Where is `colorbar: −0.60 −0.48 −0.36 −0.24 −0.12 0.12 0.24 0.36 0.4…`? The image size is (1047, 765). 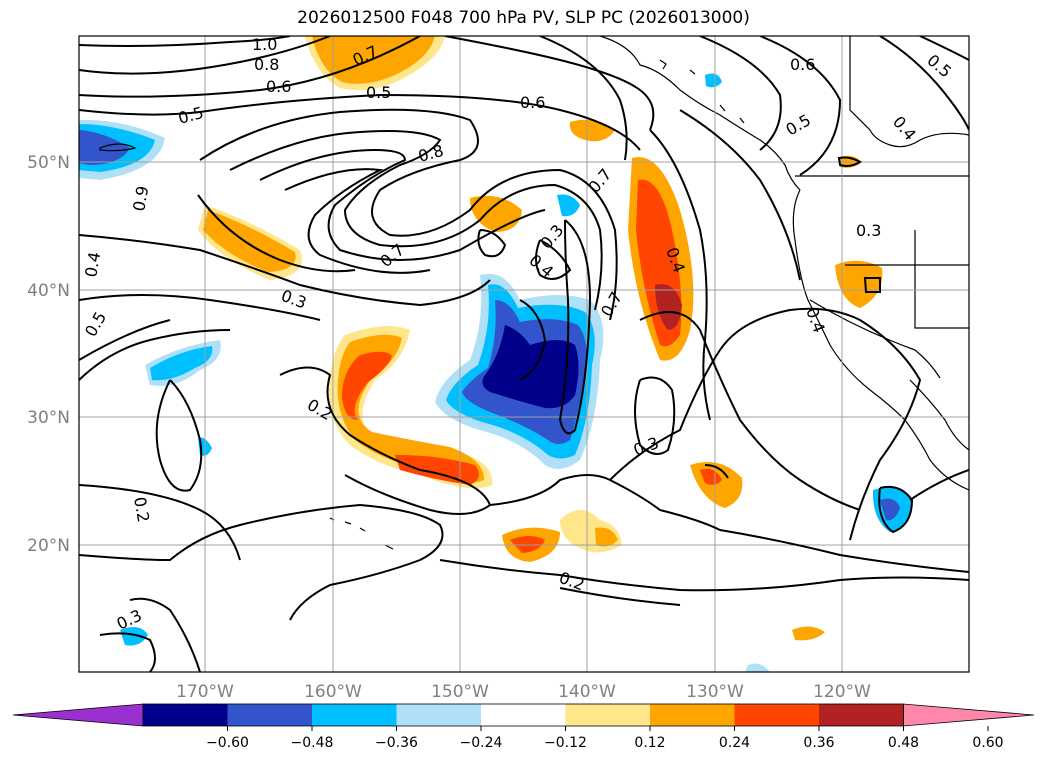
colorbar: −0.60 −0.48 −0.36 −0.24 −0.12 0.12 0.24 0.36 0.4… is located at coordinates (523, 727).